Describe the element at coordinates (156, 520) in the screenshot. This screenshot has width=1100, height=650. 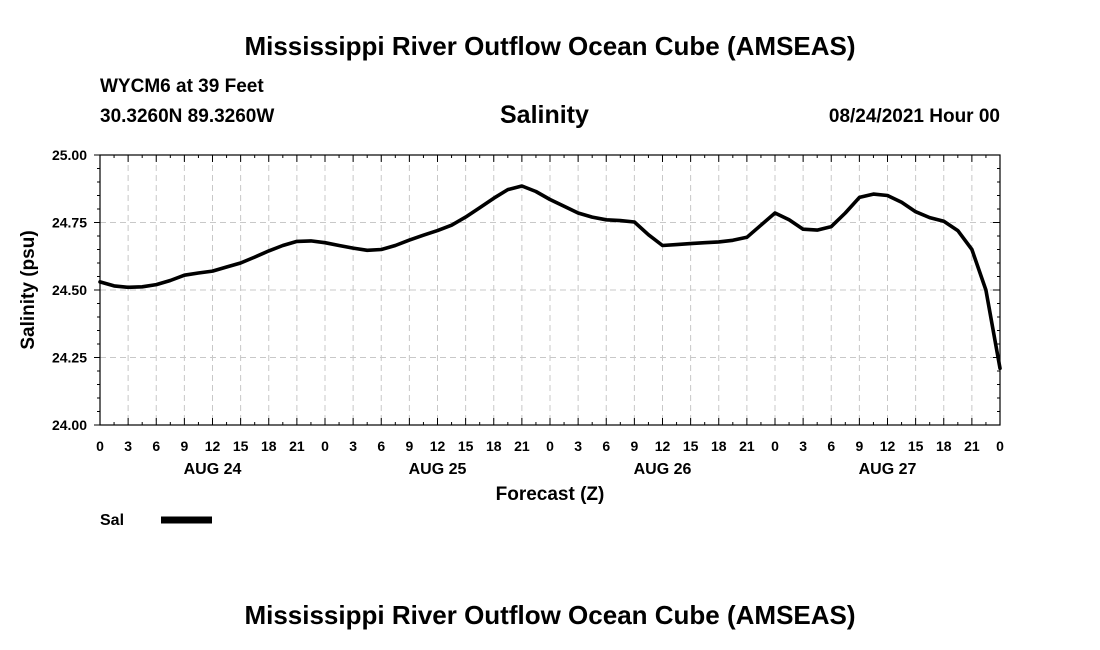
I see `legend: Sal` at that location.